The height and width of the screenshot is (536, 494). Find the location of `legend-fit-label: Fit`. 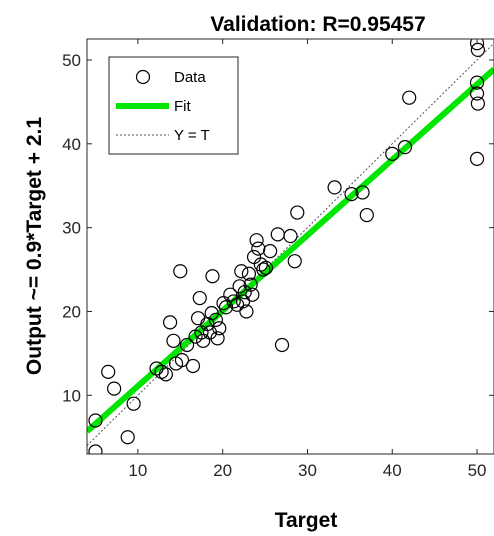

legend-fit-label: Fit is located at coordinates (182, 106).